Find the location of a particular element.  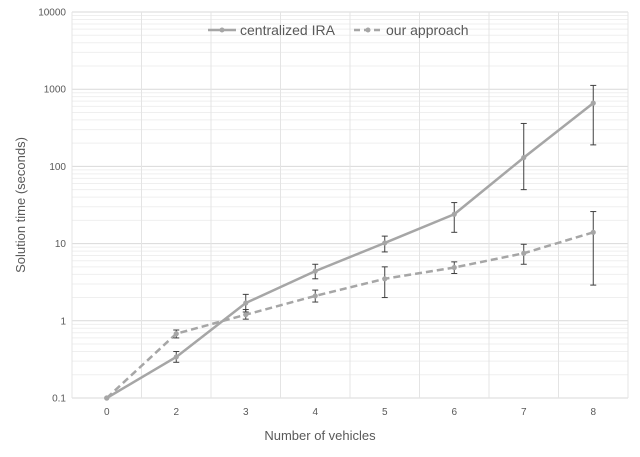

x-tick-label: 2 is located at coordinates (176, 412).